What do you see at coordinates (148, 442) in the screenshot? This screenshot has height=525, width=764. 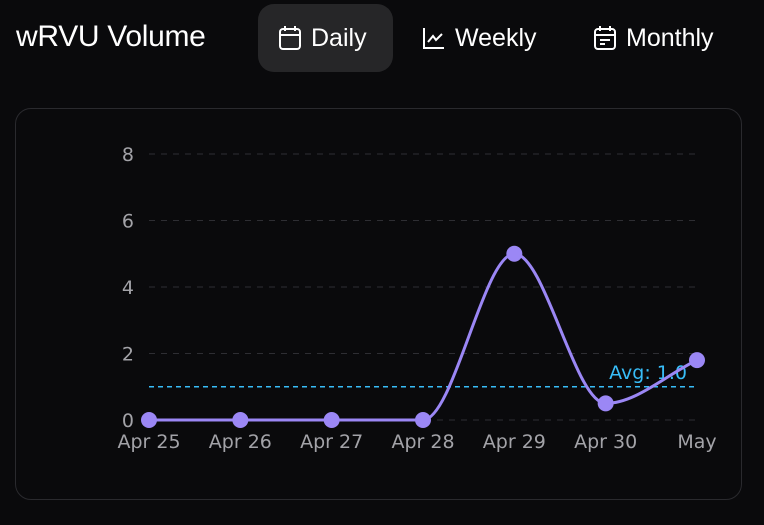 I see `x-tick-label: Apr 25` at bounding box center [148, 442].